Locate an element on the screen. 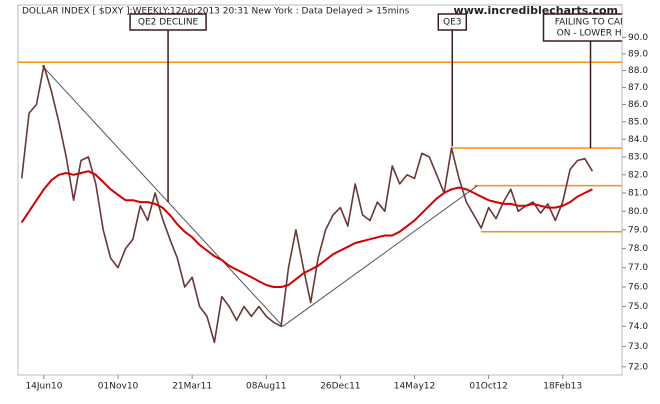  y-tick-label: 76.0 is located at coordinates (638, 287).